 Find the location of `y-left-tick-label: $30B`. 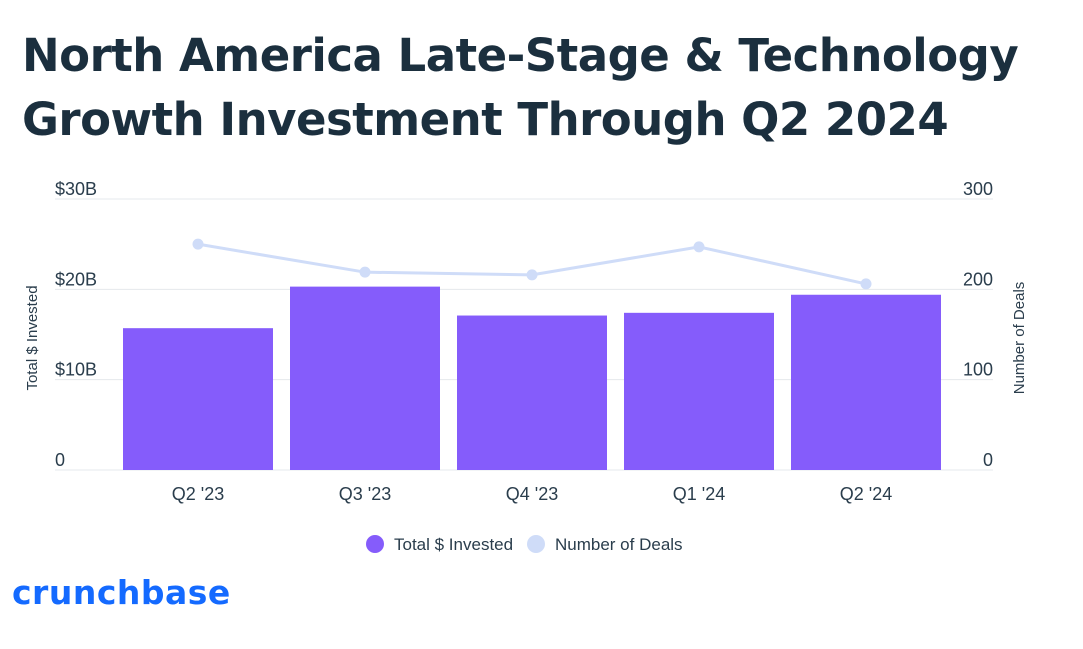

y-left-tick-label: $30B is located at coordinates (76, 189).